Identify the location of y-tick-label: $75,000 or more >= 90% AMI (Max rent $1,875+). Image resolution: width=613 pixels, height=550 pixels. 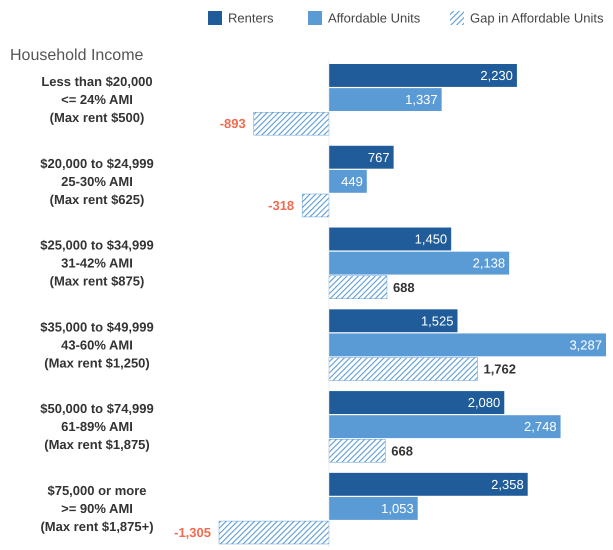
(97, 508).